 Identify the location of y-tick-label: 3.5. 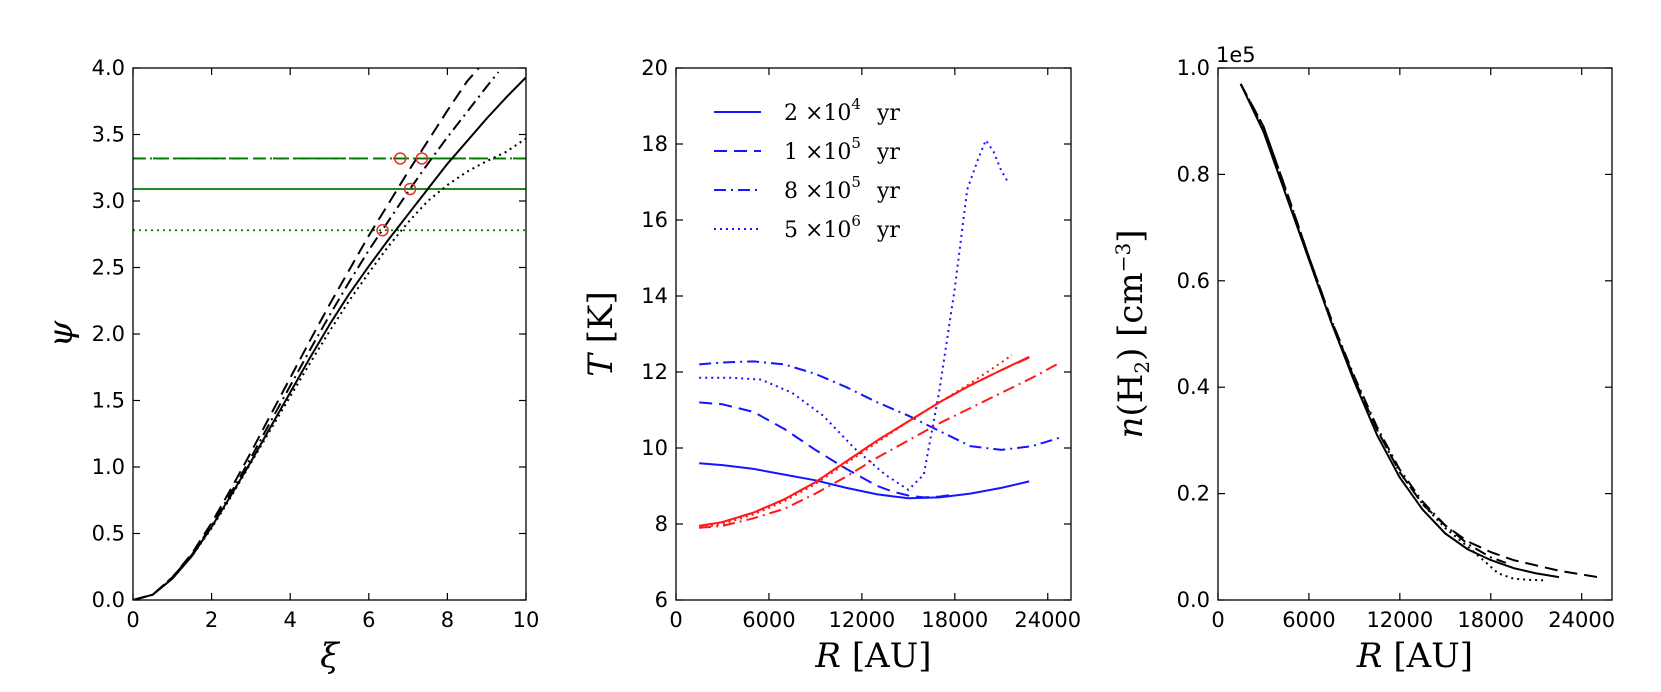
(108, 135).